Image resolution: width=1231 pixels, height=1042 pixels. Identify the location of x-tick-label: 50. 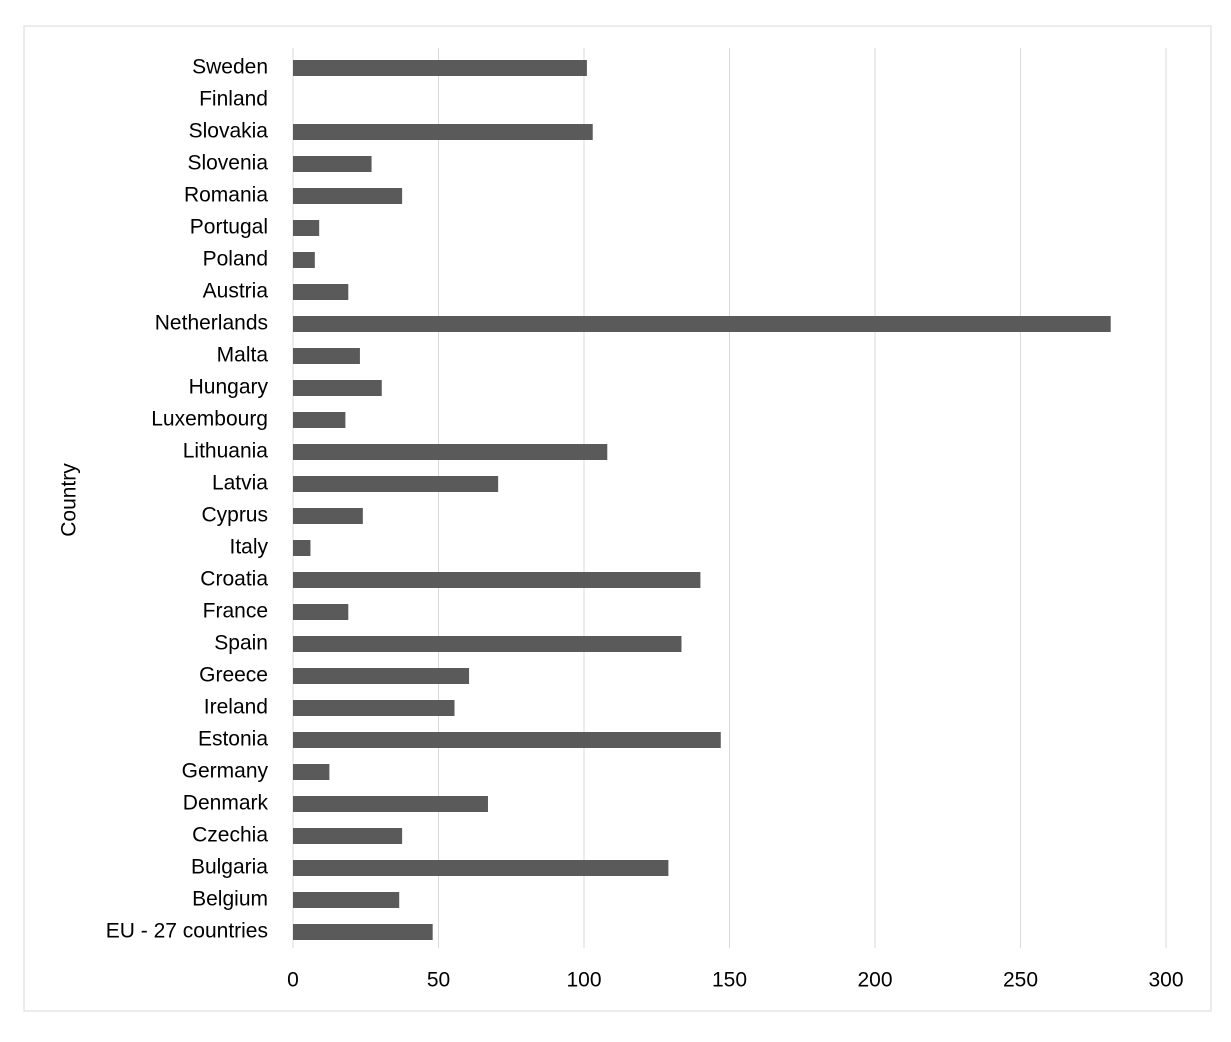
(438, 980).